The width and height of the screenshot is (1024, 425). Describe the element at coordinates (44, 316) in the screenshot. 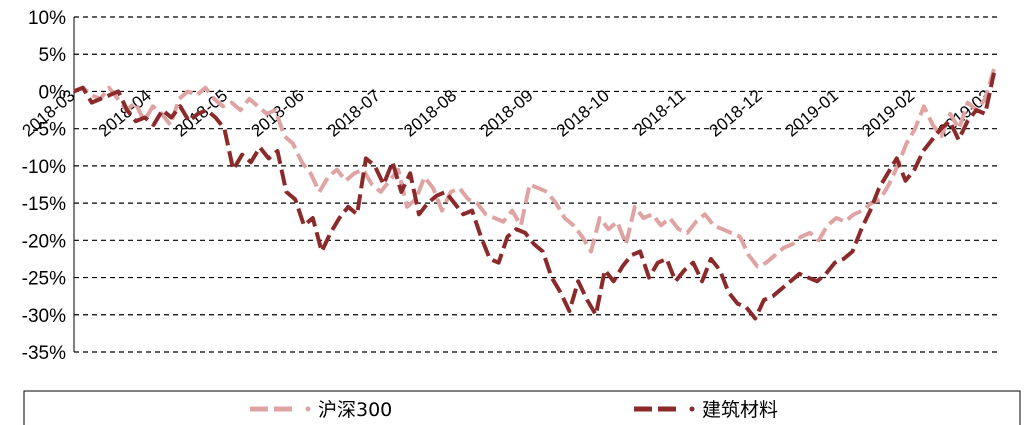

I see `y-tick-label: -30%` at that location.